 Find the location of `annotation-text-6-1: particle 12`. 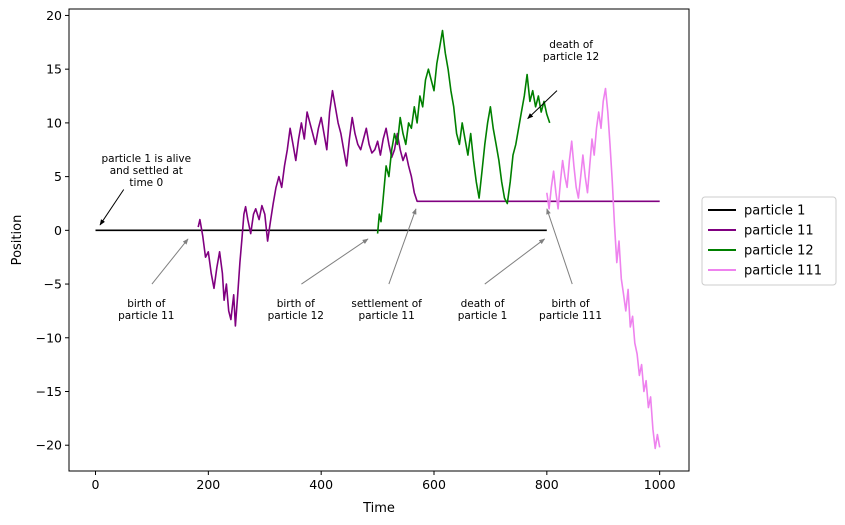

annotation-text-6-1: particle 12 is located at coordinates (571, 57).